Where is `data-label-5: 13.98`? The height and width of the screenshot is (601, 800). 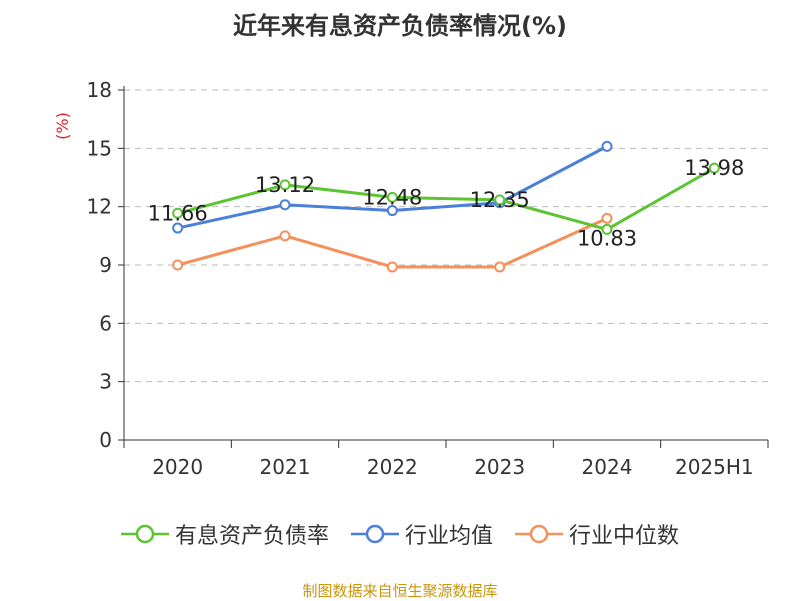
data-label-5: 13.98 is located at coordinates (714, 168).